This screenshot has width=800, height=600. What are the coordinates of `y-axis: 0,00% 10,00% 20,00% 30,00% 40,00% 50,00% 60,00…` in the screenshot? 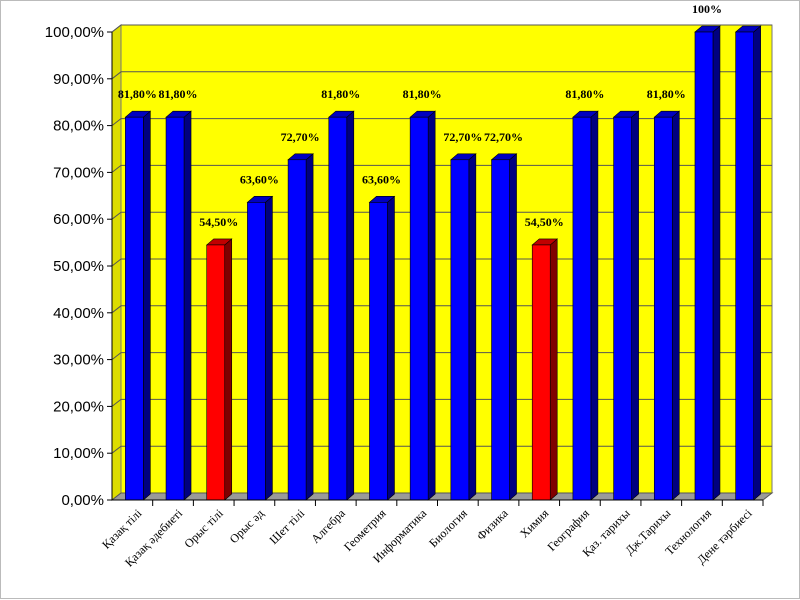 It's located at (79, 266).